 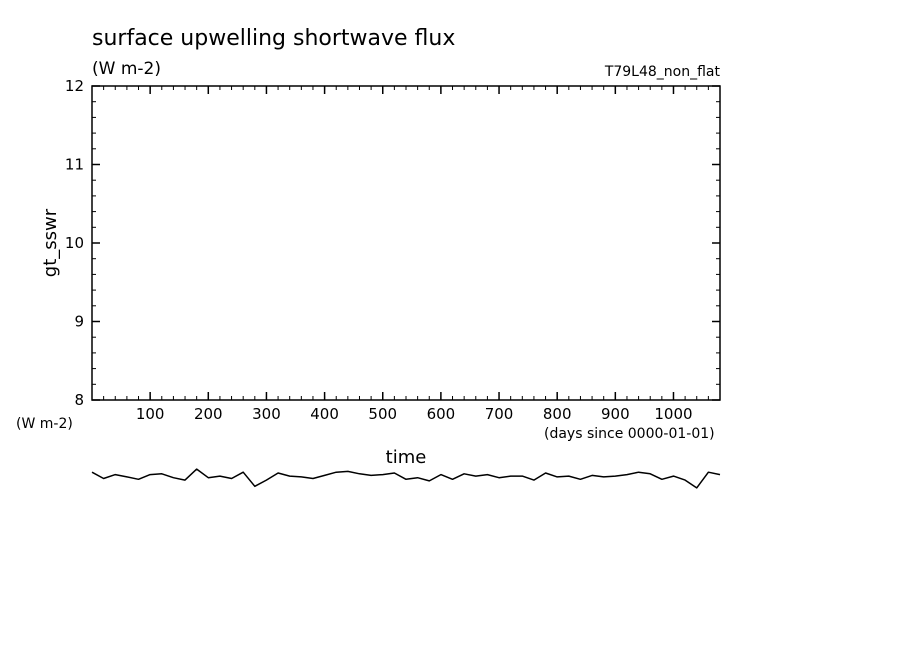 What do you see at coordinates (50, 242) in the screenshot?
I see `y-axis-label: gt_sswr` at bounding box center [50, 242].